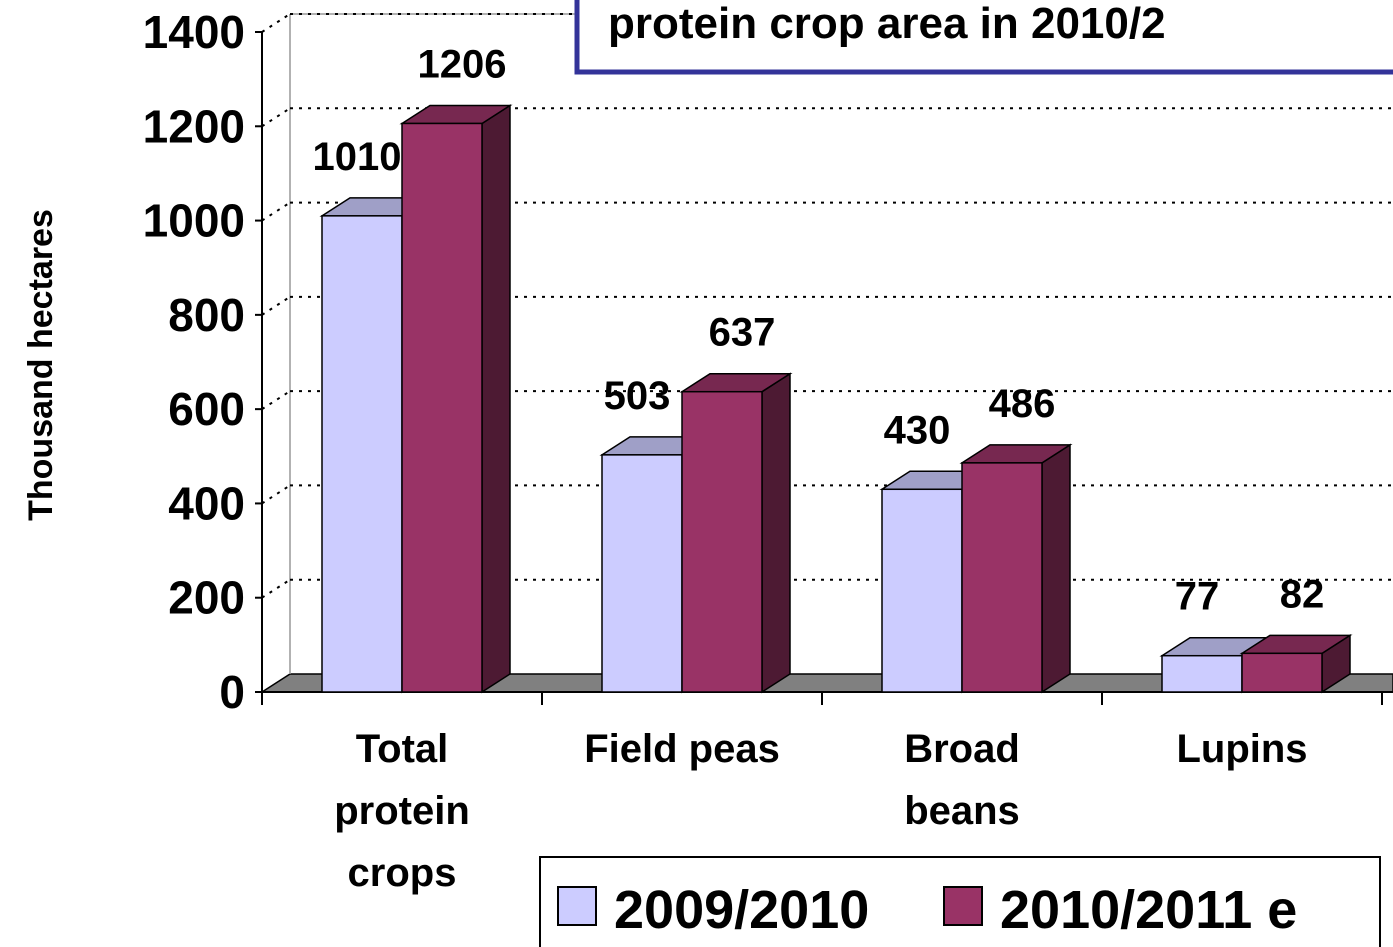  What do you see at coordinates (741, 910) in the screenshot?
I see `legend-label: 2009/2010` at bounding box center [741, 910].